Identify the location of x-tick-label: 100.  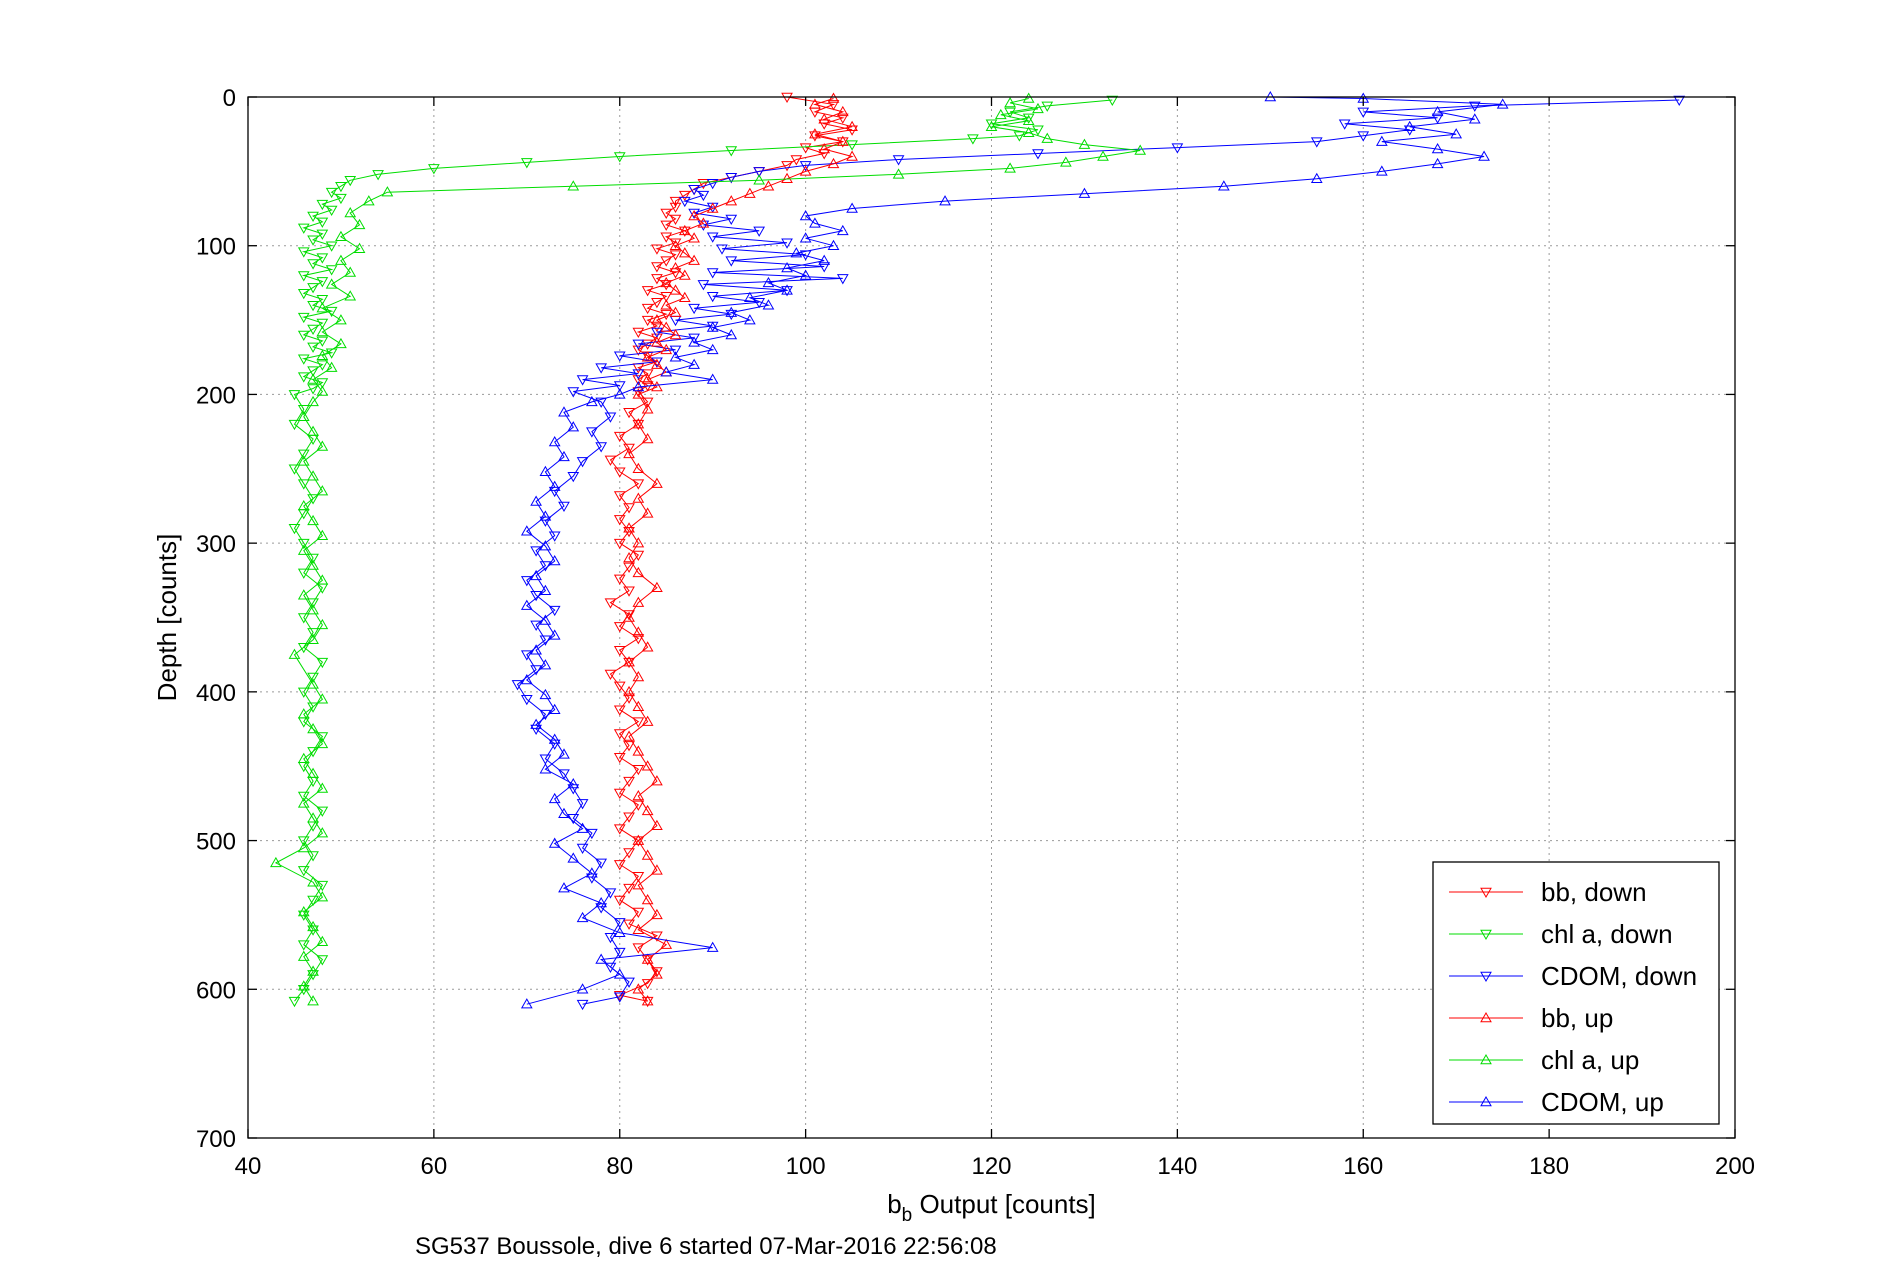
(806, 1166).